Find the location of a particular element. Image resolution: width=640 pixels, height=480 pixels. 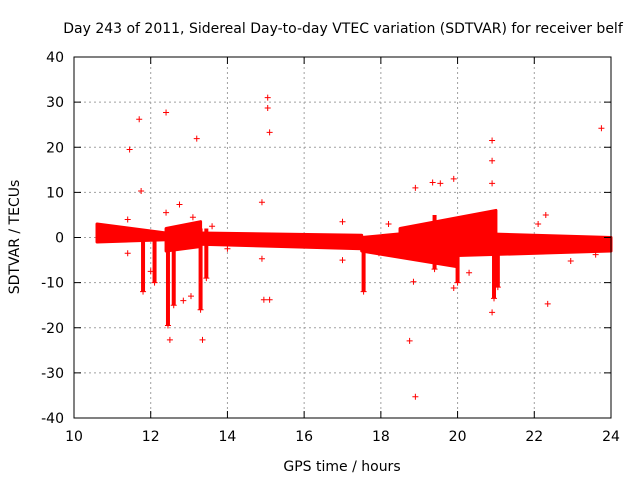

x-tick-label: 22 is located at coordinates (534, 437).